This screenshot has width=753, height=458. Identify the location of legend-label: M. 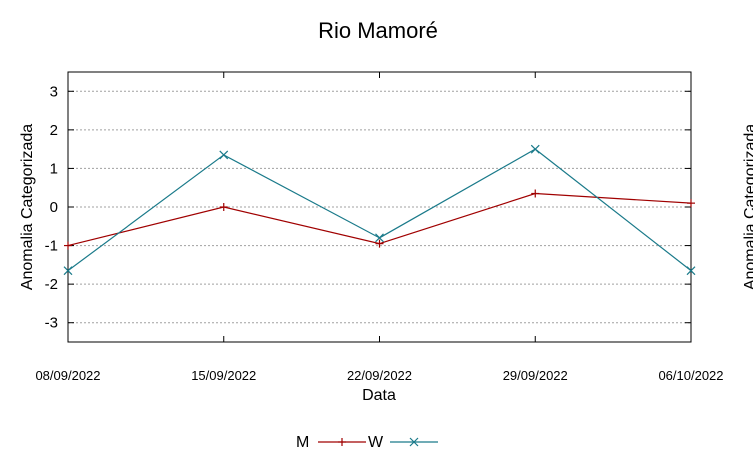
(302, 442).